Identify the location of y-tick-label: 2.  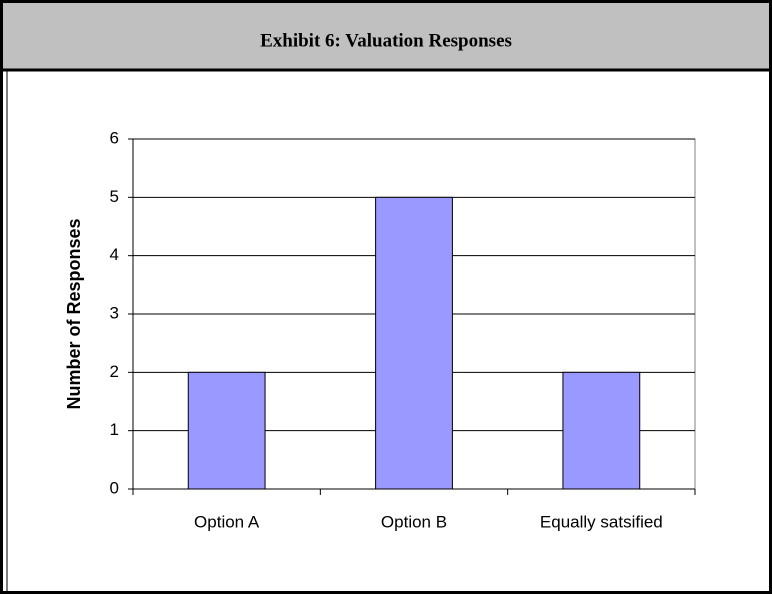
(114, 371).